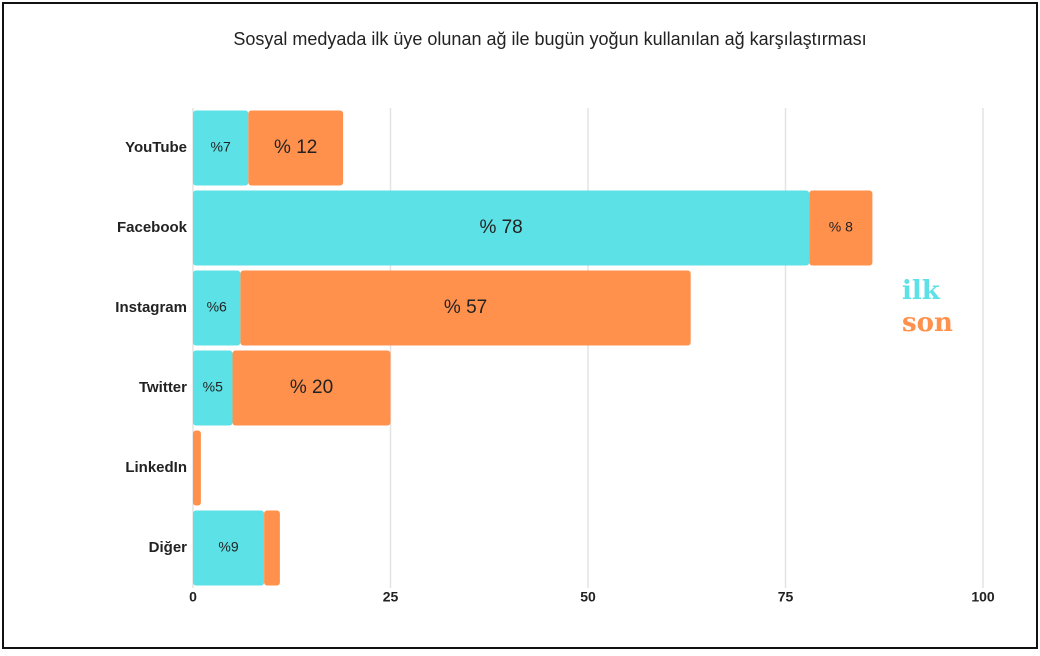  Describe the element at coordinates (163, 387) in the screenshot. I see `y-tick-label: Twitter` at that location.